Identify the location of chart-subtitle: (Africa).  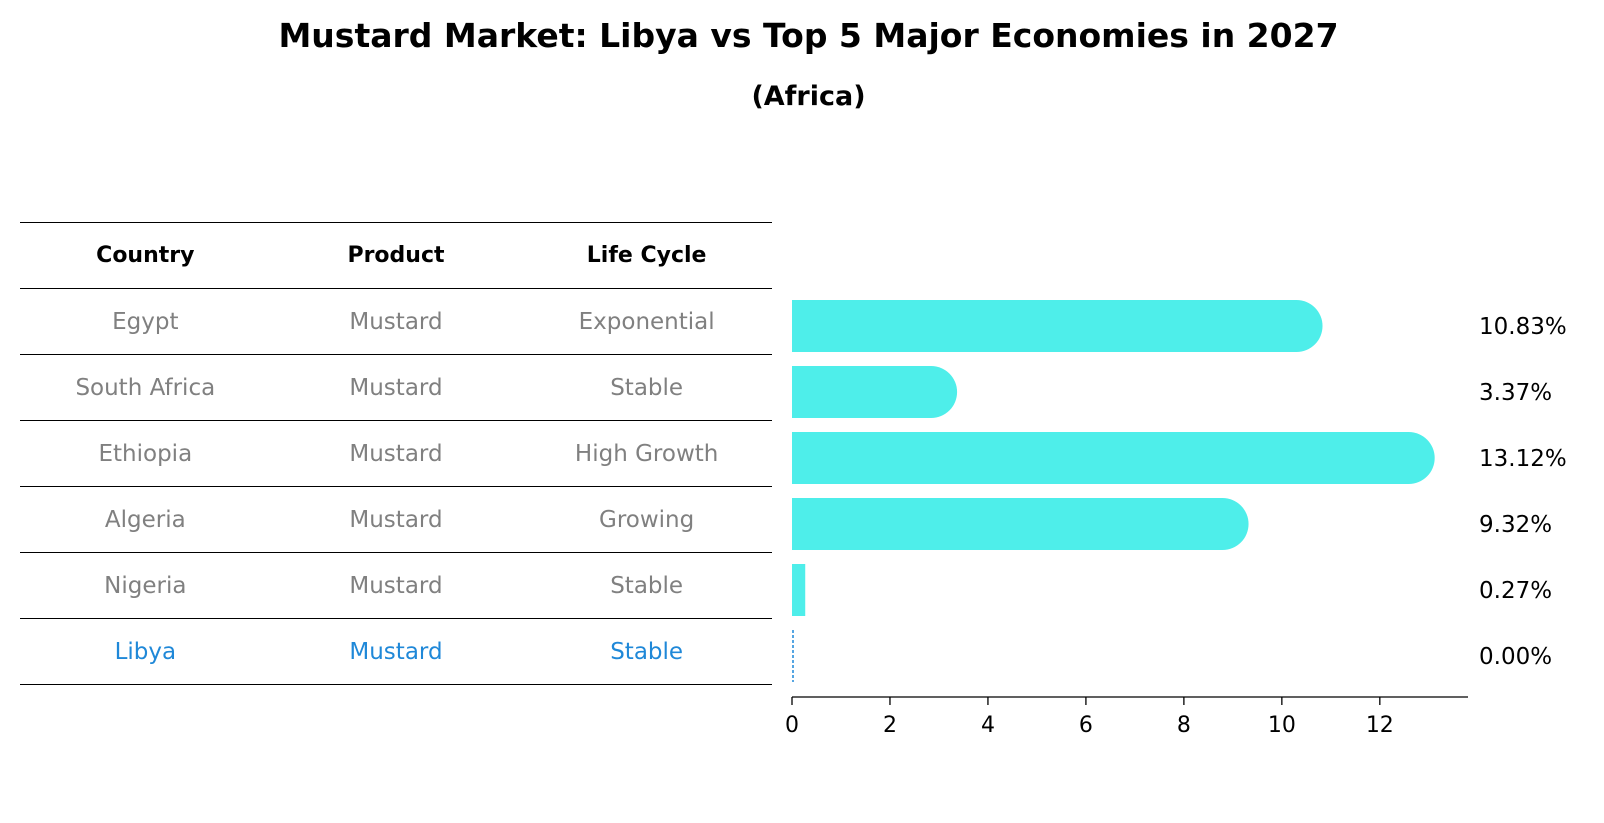
(808, 96).